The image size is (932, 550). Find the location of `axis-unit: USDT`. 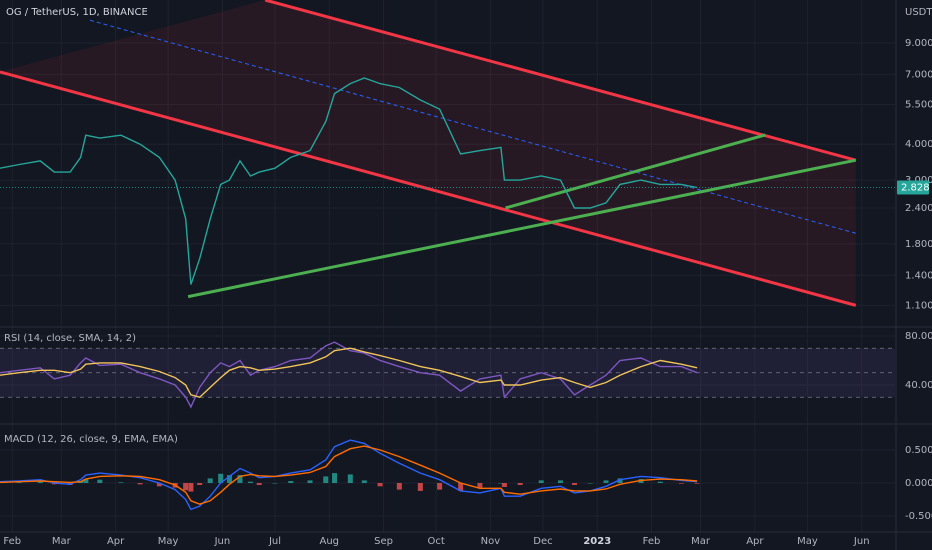

axis-unit: USDT is located at coordinates (918, 12).